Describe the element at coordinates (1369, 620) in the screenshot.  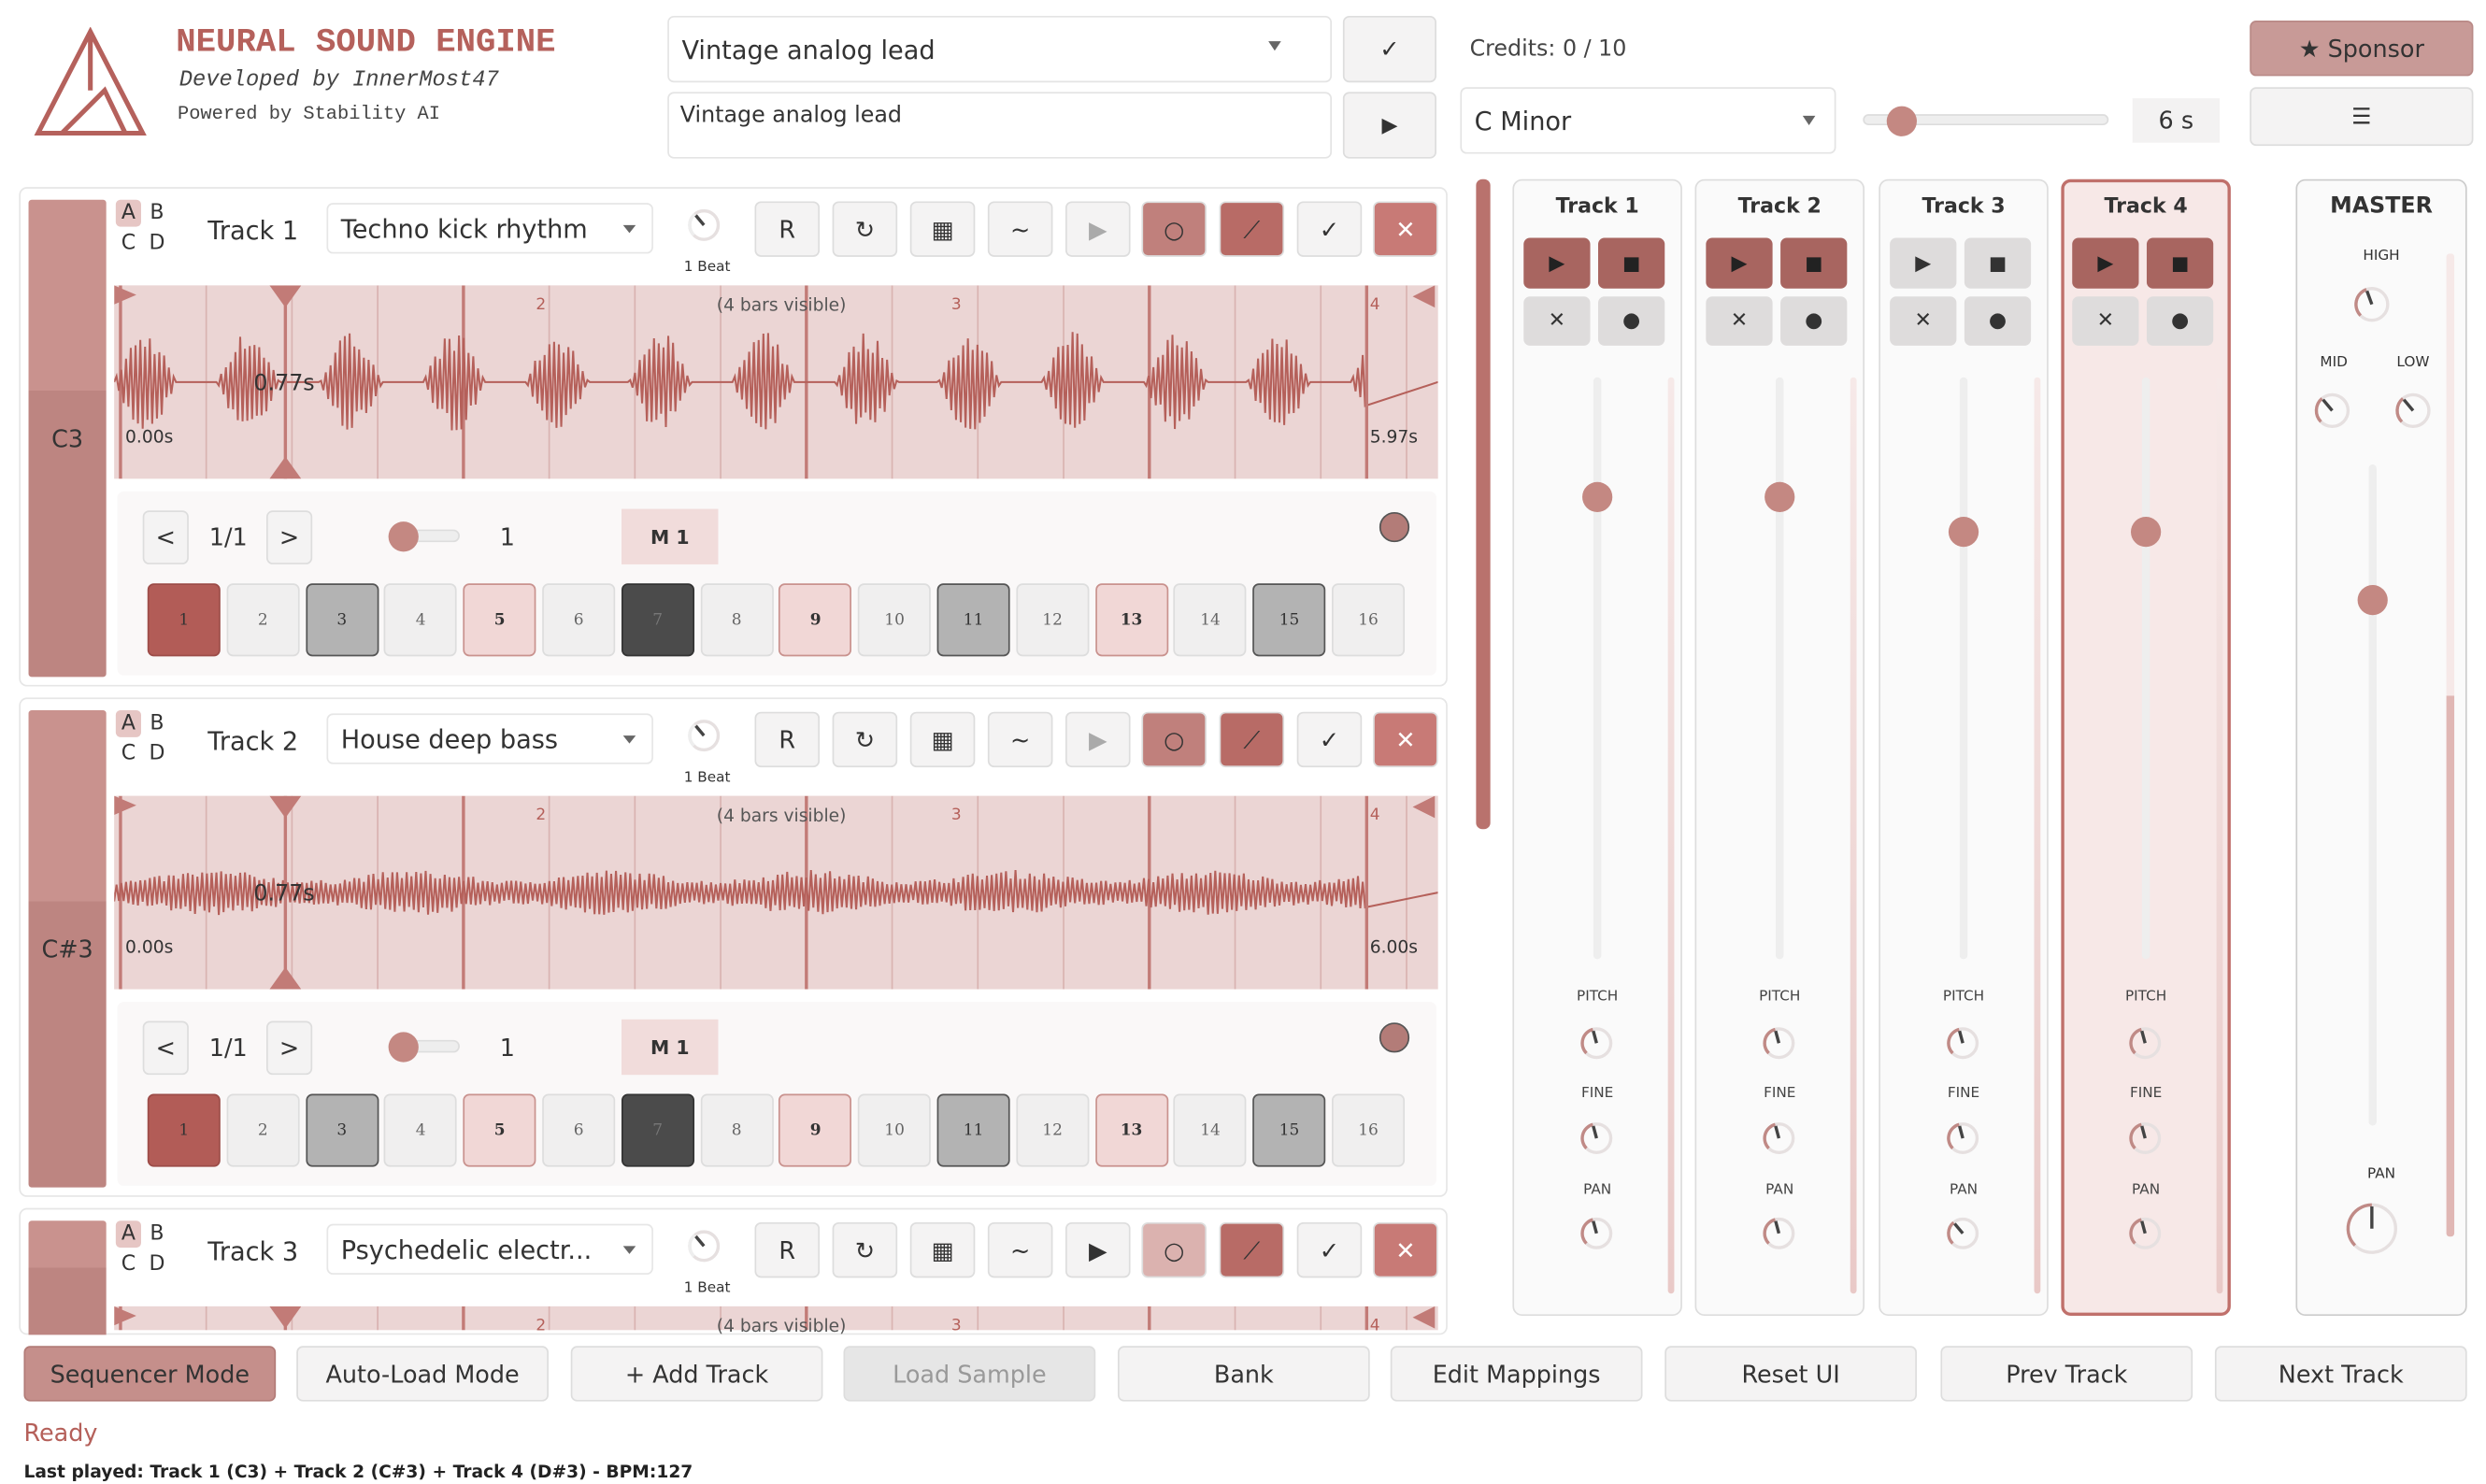
I see `step-button: 16` at that location.